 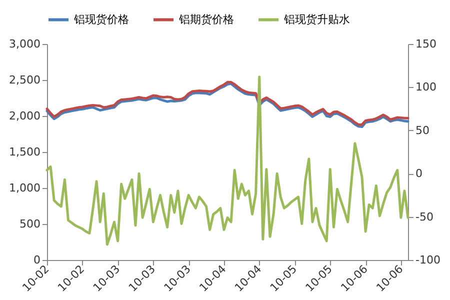 I want to click on legend-label: 铝期货价格, so click(x=206, y=19).